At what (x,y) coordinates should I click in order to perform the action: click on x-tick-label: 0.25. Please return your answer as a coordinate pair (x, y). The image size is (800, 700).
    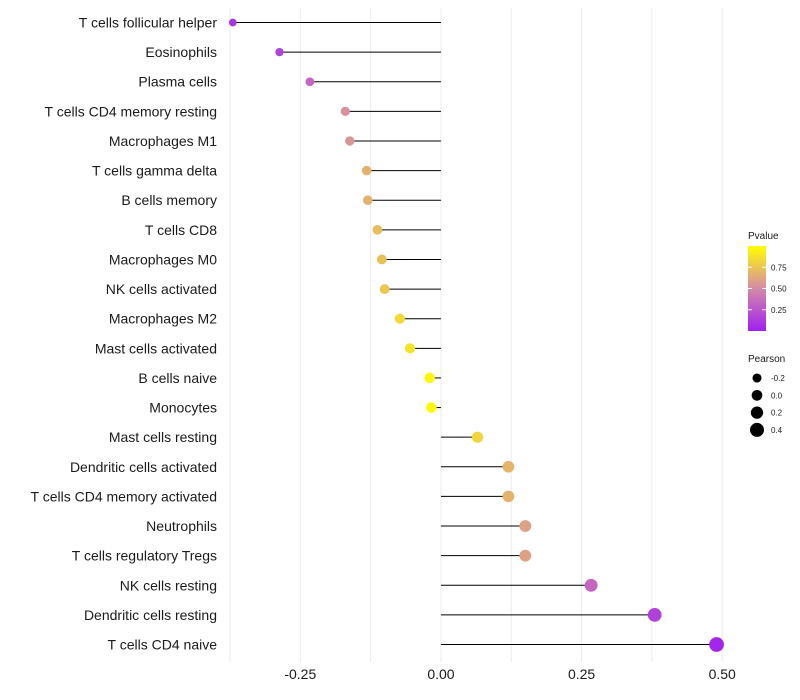
    Looking at the image, I should click on (581, 674).